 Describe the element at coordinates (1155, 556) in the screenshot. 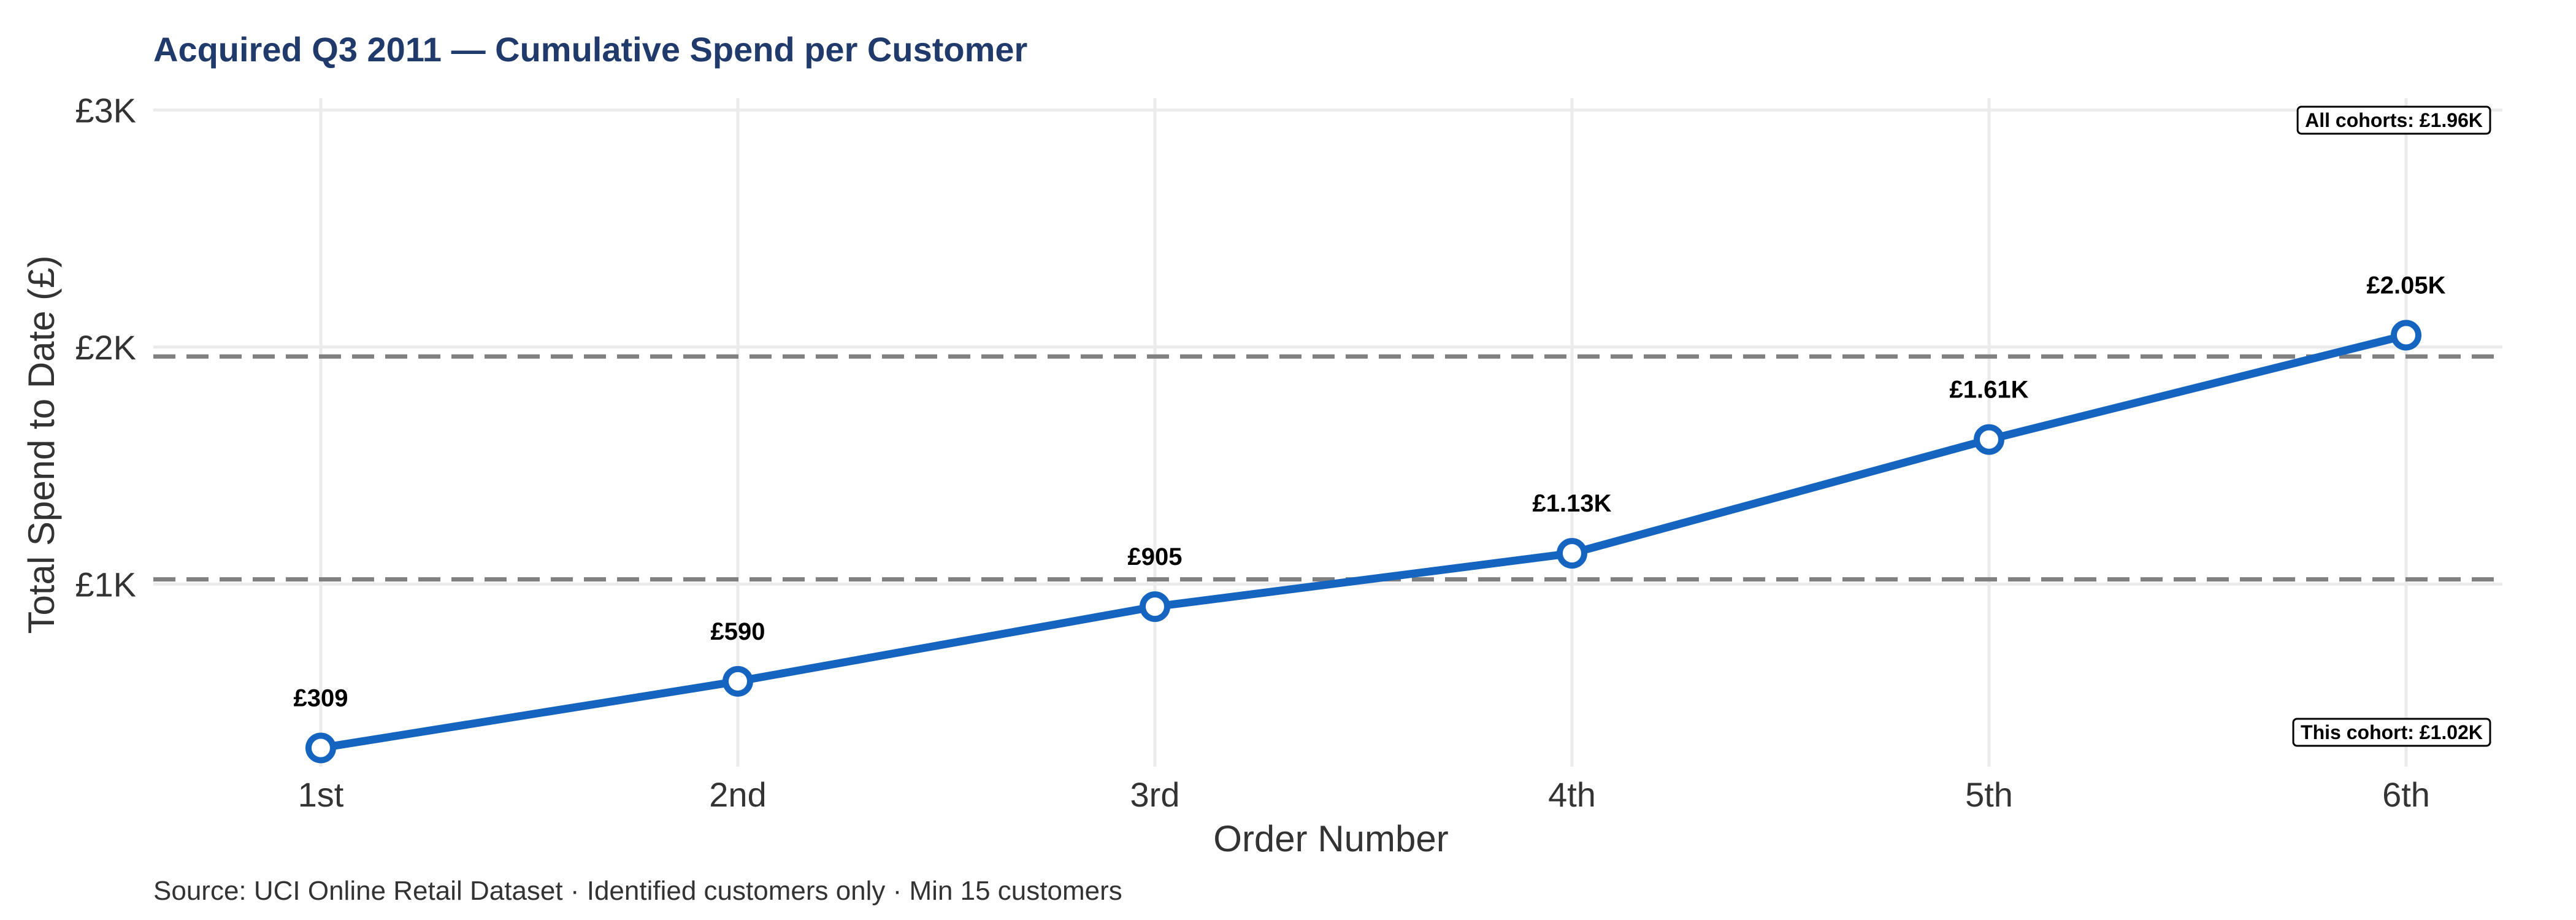

I see `data-label: £905` at that location.